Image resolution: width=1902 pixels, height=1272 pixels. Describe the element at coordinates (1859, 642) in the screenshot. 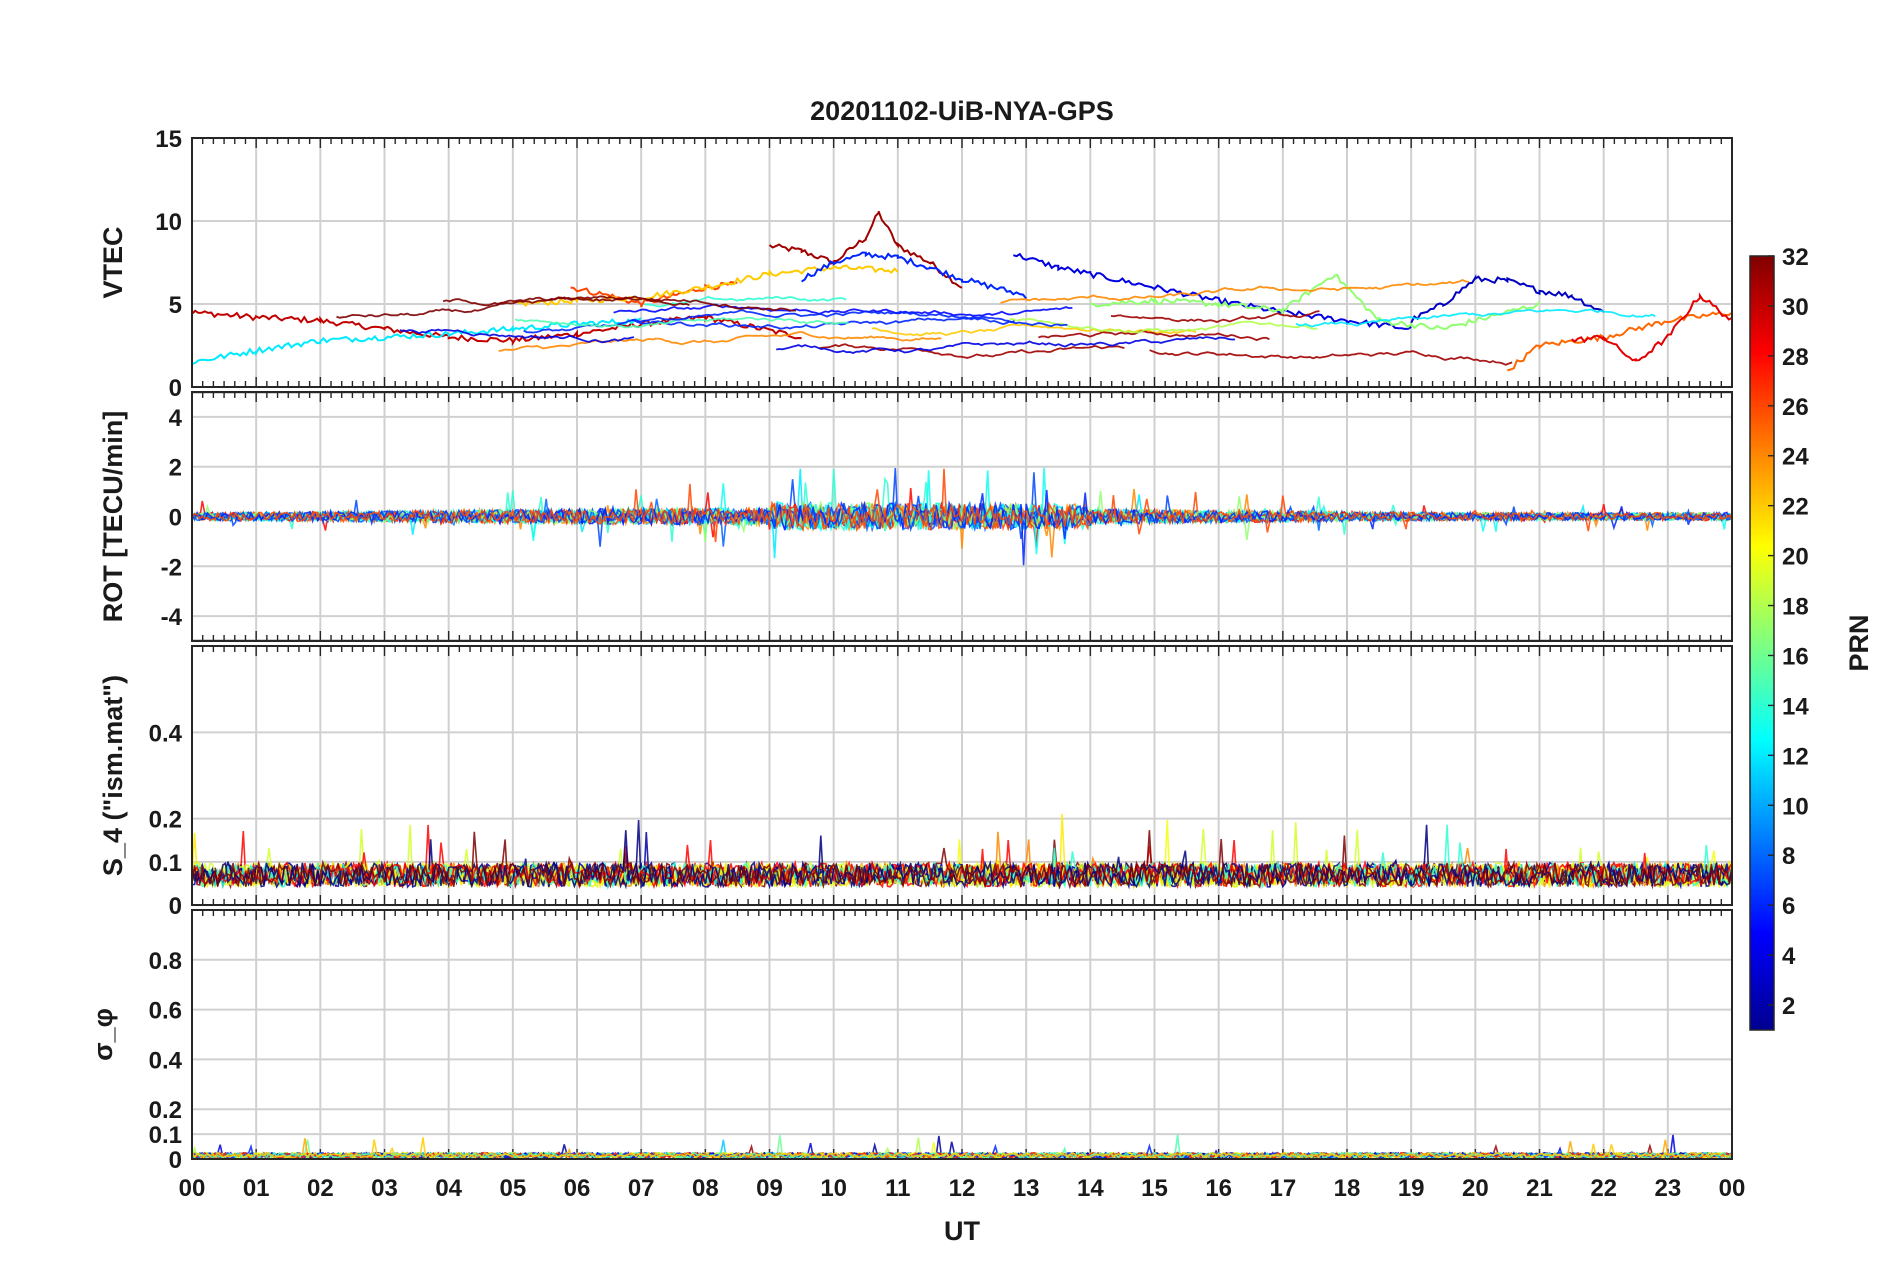

I see `colorbar-label: PRN` at that location.